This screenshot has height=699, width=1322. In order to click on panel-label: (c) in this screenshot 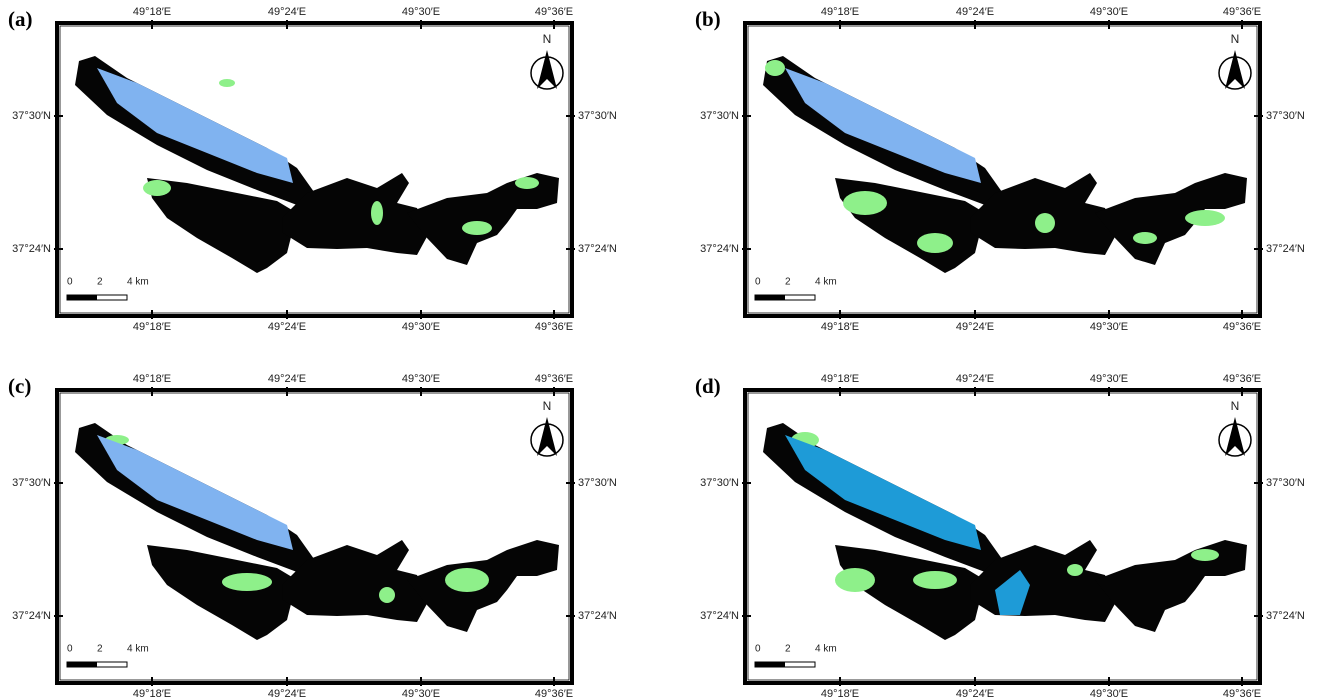, I will do `click(19, 386)`.